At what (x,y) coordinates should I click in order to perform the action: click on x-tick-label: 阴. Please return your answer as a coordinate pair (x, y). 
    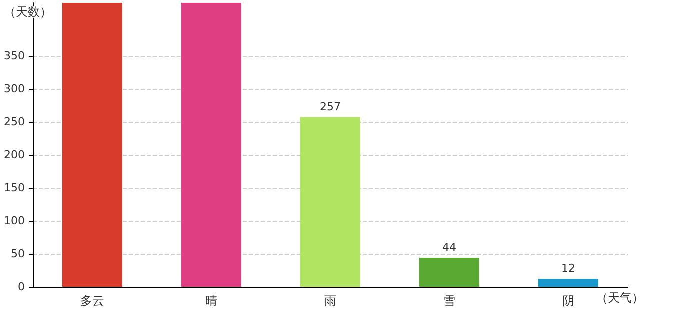
    Looking at the image, I should click on (568, 301).